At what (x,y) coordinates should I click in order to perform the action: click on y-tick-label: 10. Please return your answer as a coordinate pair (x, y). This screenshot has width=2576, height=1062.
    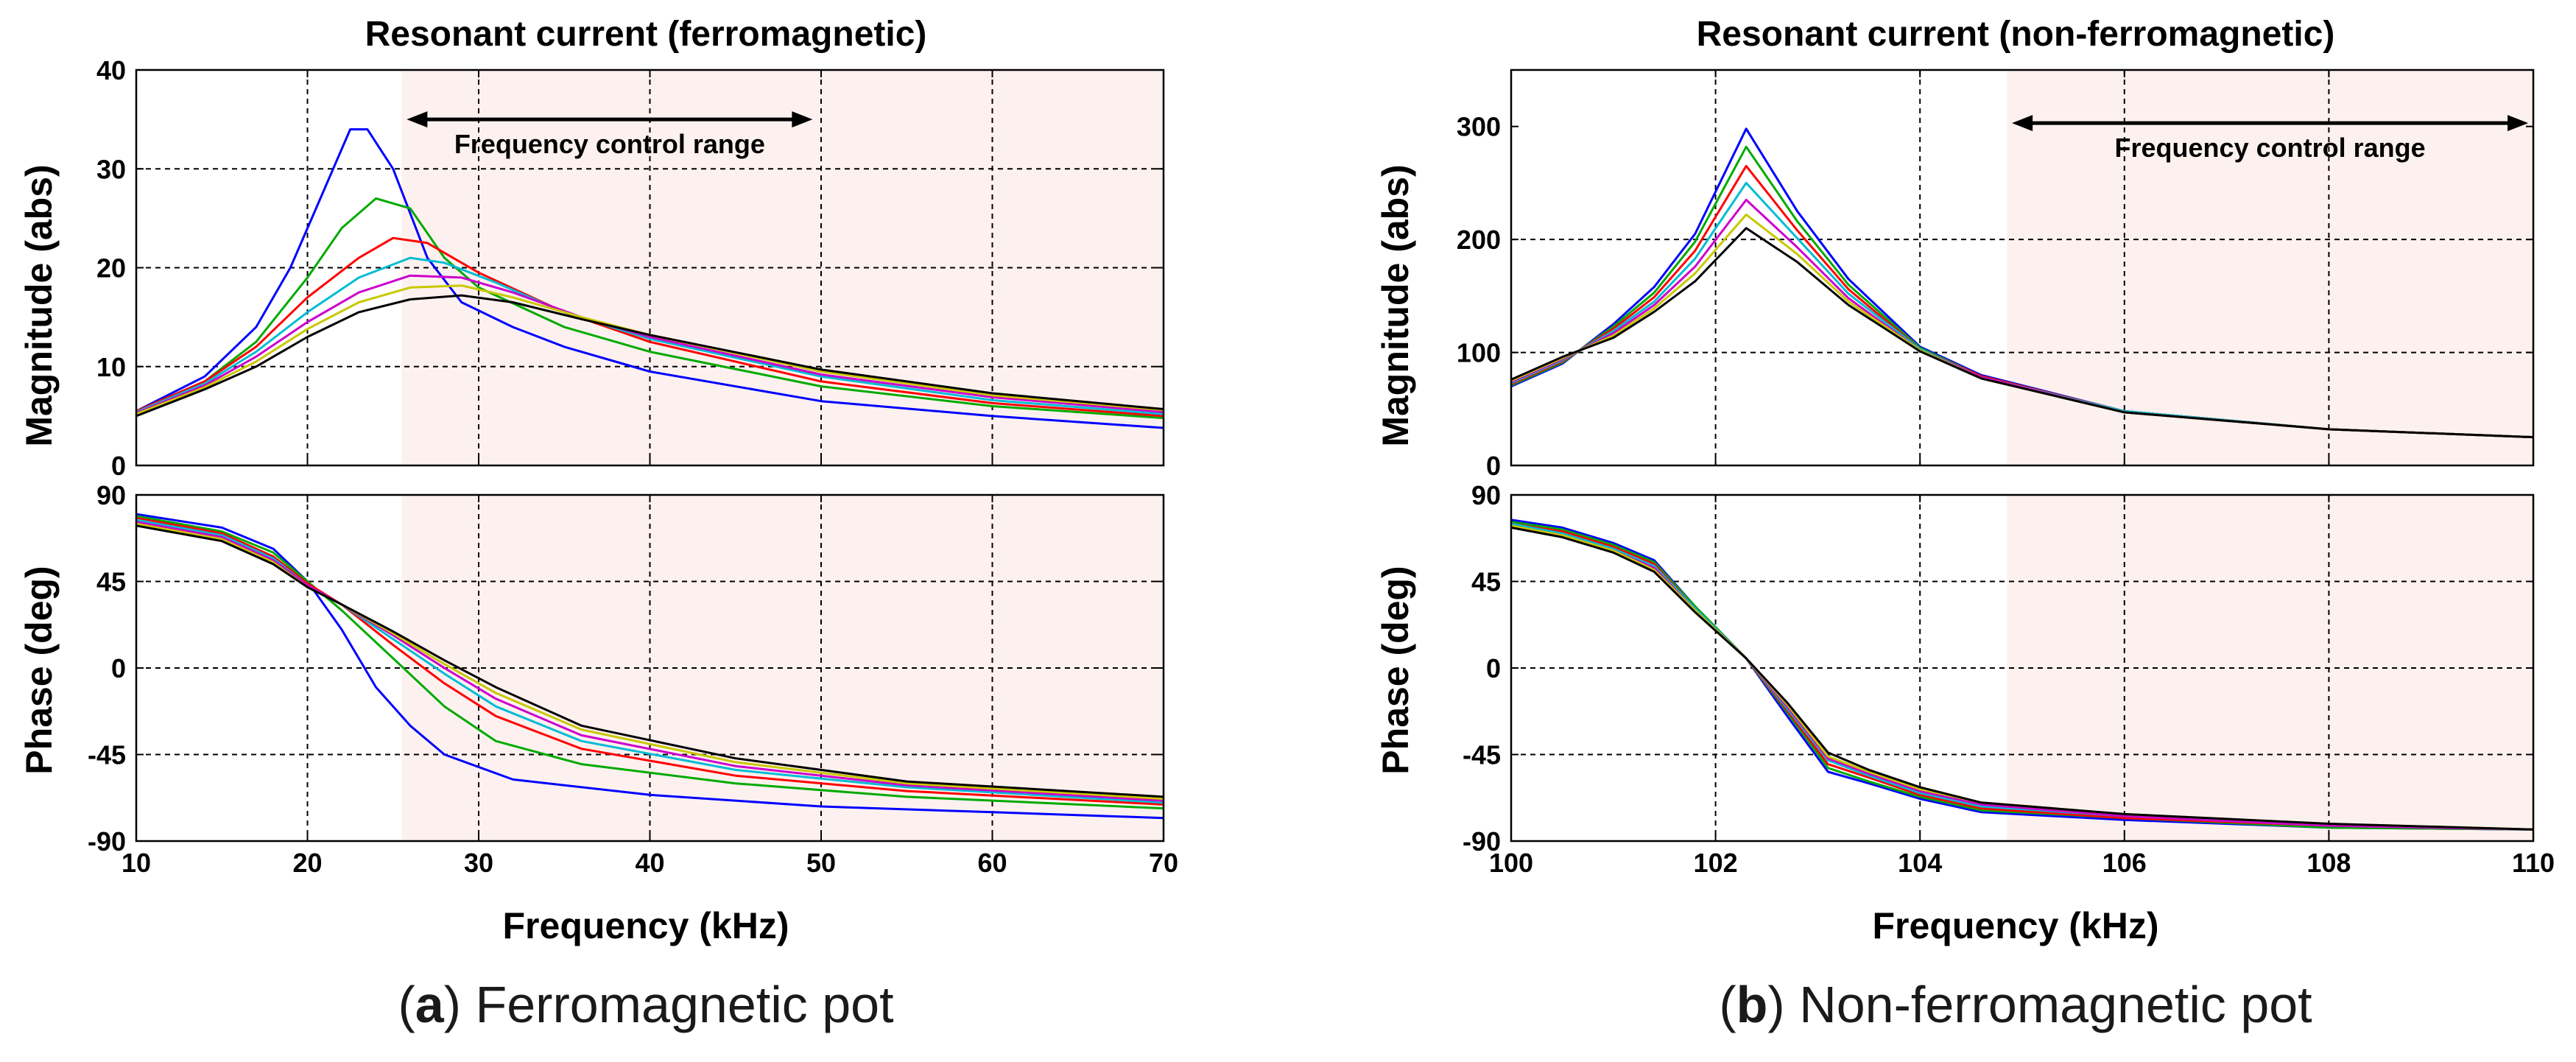
    Looking at the image, I should click on (111, 367).